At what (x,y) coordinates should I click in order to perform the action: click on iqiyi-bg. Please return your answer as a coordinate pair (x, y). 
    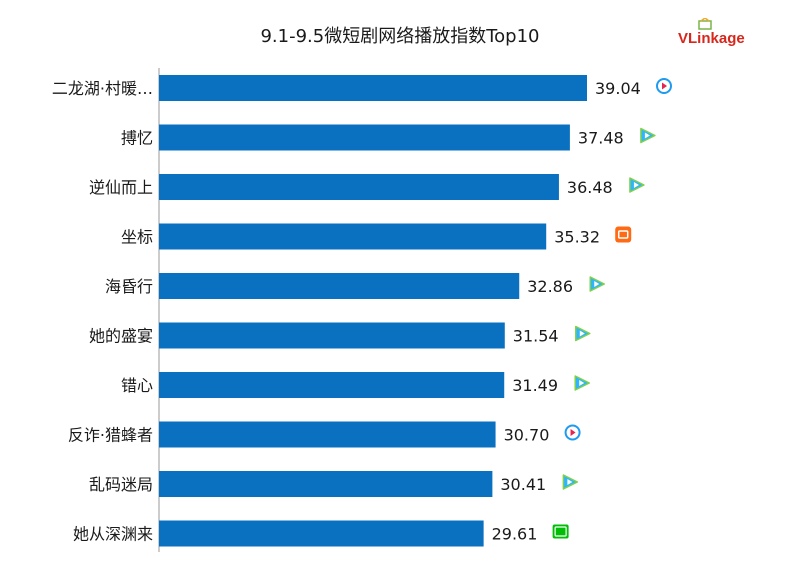
    Looking at the image, I should click on (560, 531).